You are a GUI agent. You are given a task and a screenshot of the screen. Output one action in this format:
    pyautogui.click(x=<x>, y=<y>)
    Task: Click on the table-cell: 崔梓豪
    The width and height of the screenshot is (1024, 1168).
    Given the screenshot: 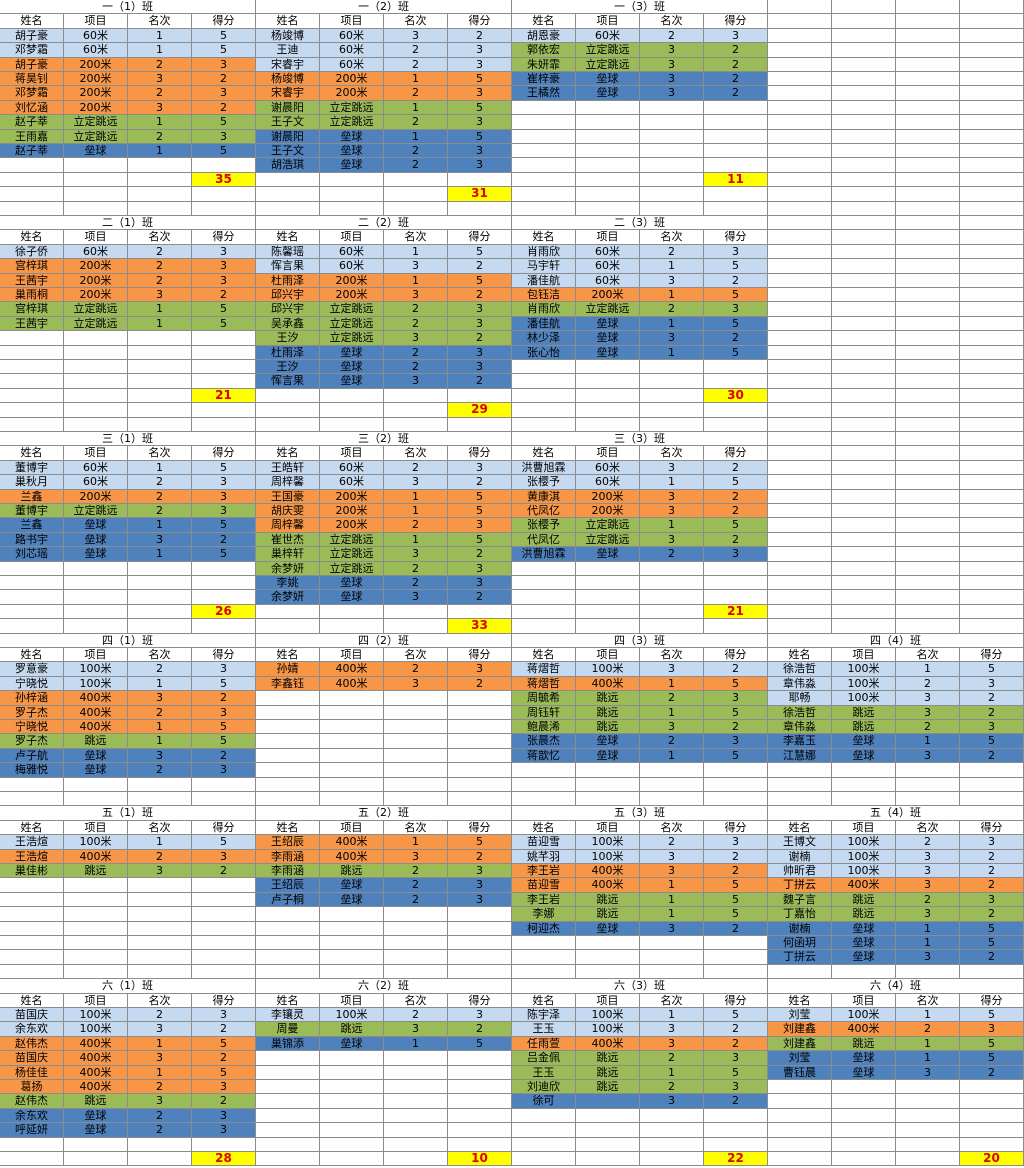 What is the action you would take?
    pyautogui.click(x=544, y=79)
    